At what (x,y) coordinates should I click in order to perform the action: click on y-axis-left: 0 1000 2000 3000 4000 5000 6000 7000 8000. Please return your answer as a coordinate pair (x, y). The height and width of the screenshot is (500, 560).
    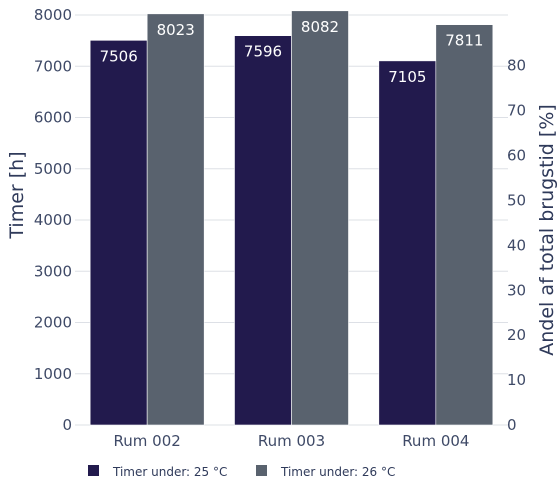
    Looking at the image, I should click on (53, 220).